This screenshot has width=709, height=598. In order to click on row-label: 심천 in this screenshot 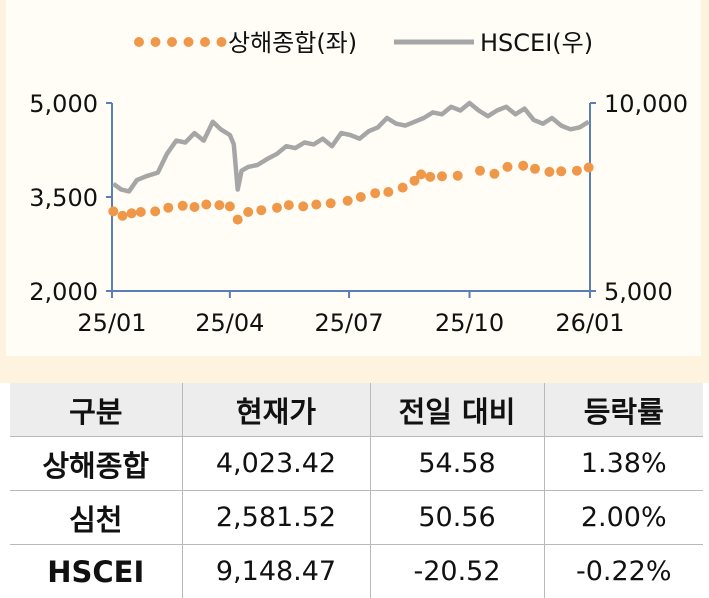, I will do `click(96, 517)`.